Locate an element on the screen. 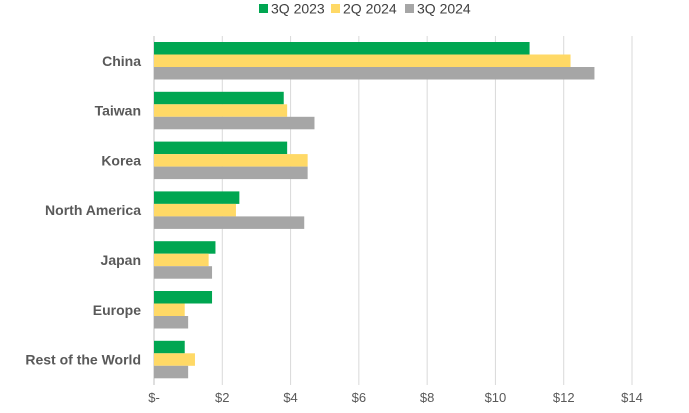 The image size is (689, 413). bar-2q-2024-china is located at coordinates (362, 60).